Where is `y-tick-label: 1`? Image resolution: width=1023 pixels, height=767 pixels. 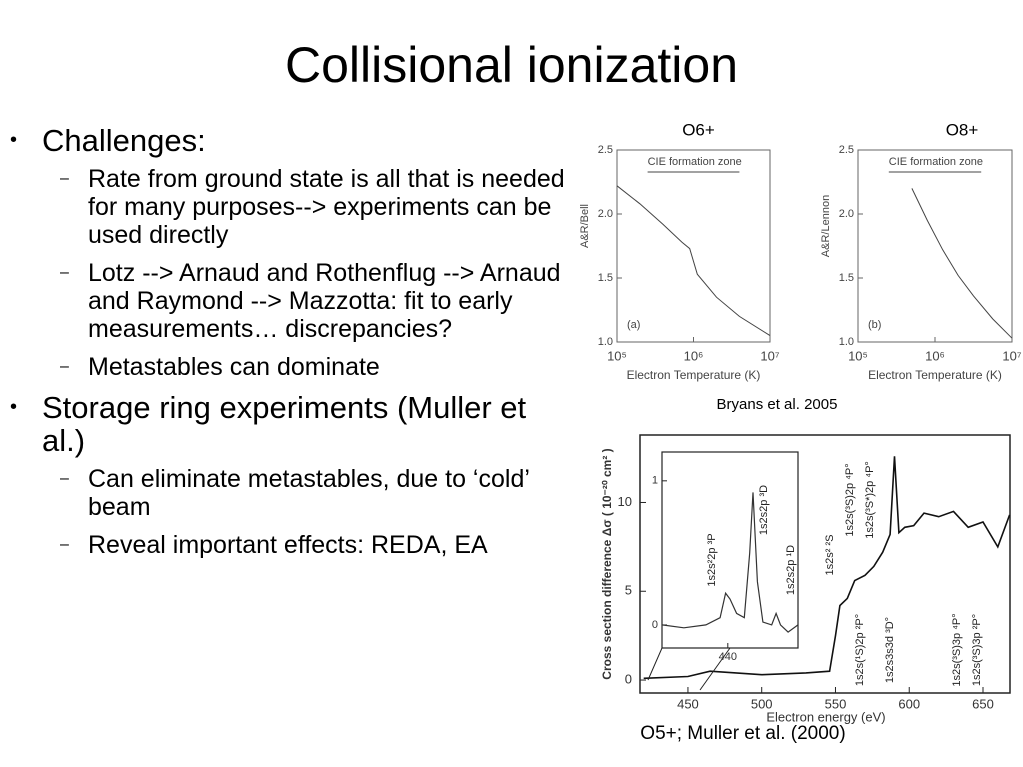
y-tick-label: 1 is located at coordinates (655, 481).